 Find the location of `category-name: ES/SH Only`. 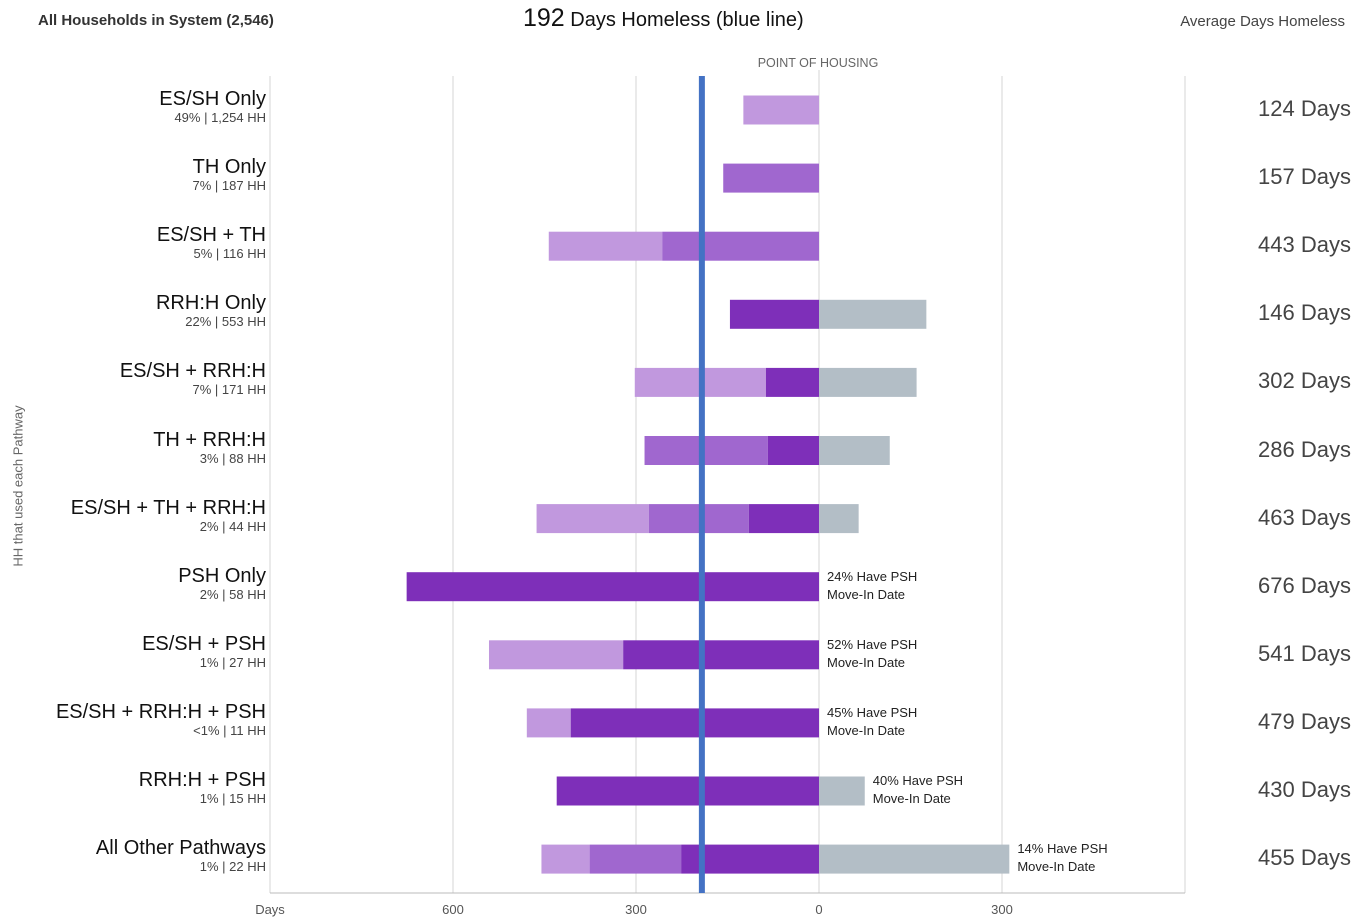

category-name: ES/SH Only is located at coordinates (212, 99).